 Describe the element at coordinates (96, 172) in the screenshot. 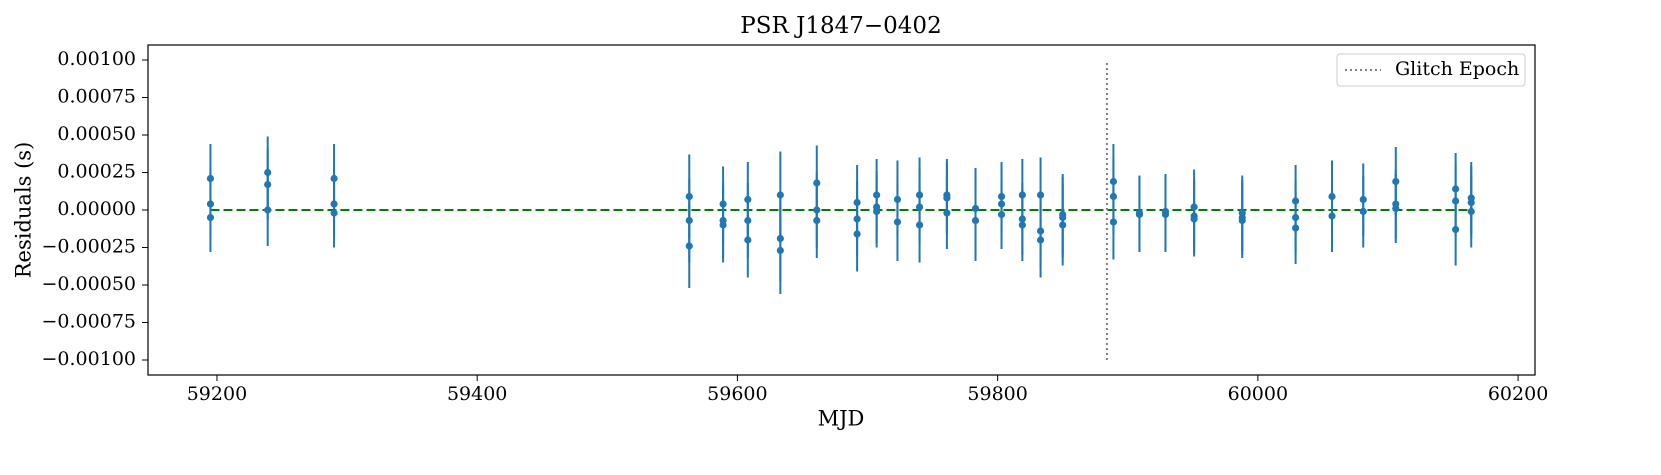

I see `y-tick-label: 0.00025` at that location.